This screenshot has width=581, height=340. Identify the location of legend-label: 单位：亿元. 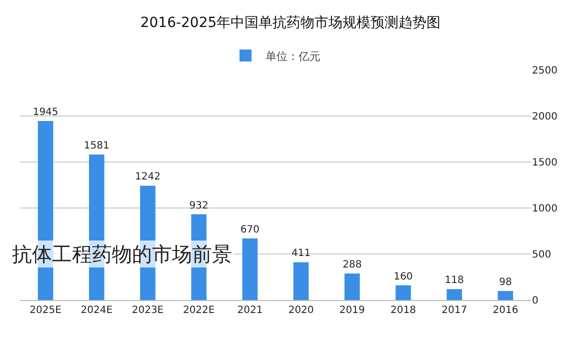
(293, 56).